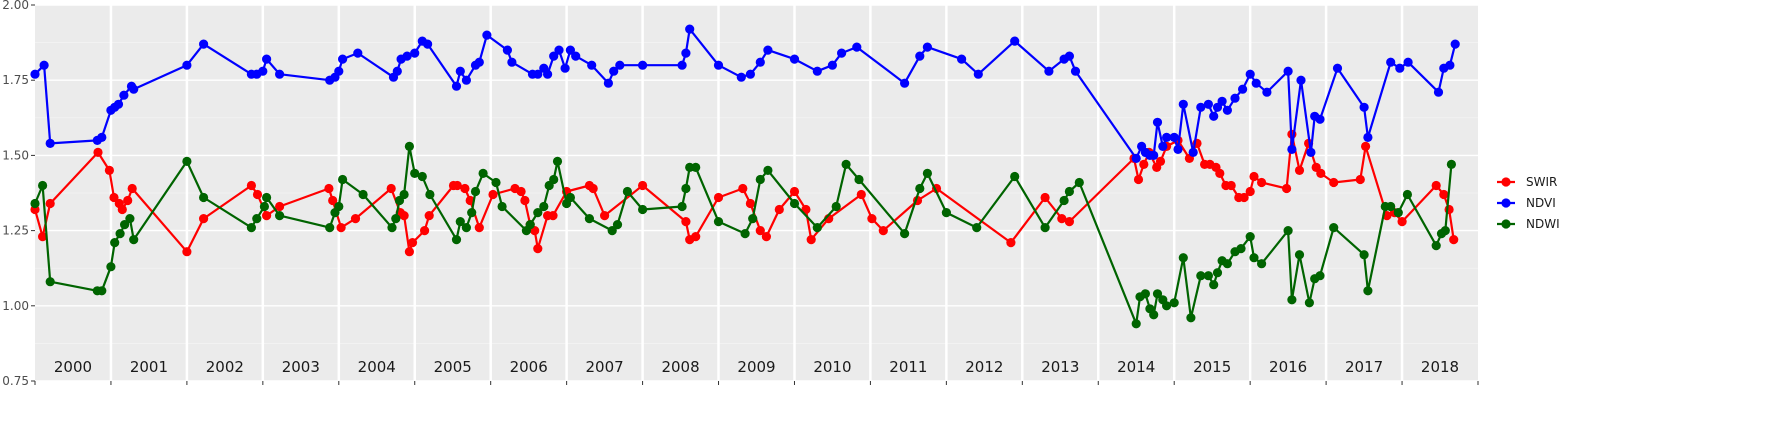 Image resolution: width=1773 pixels, height=442 pixels. I want to click on y-tick-label: 2.00, so click(15, 6).